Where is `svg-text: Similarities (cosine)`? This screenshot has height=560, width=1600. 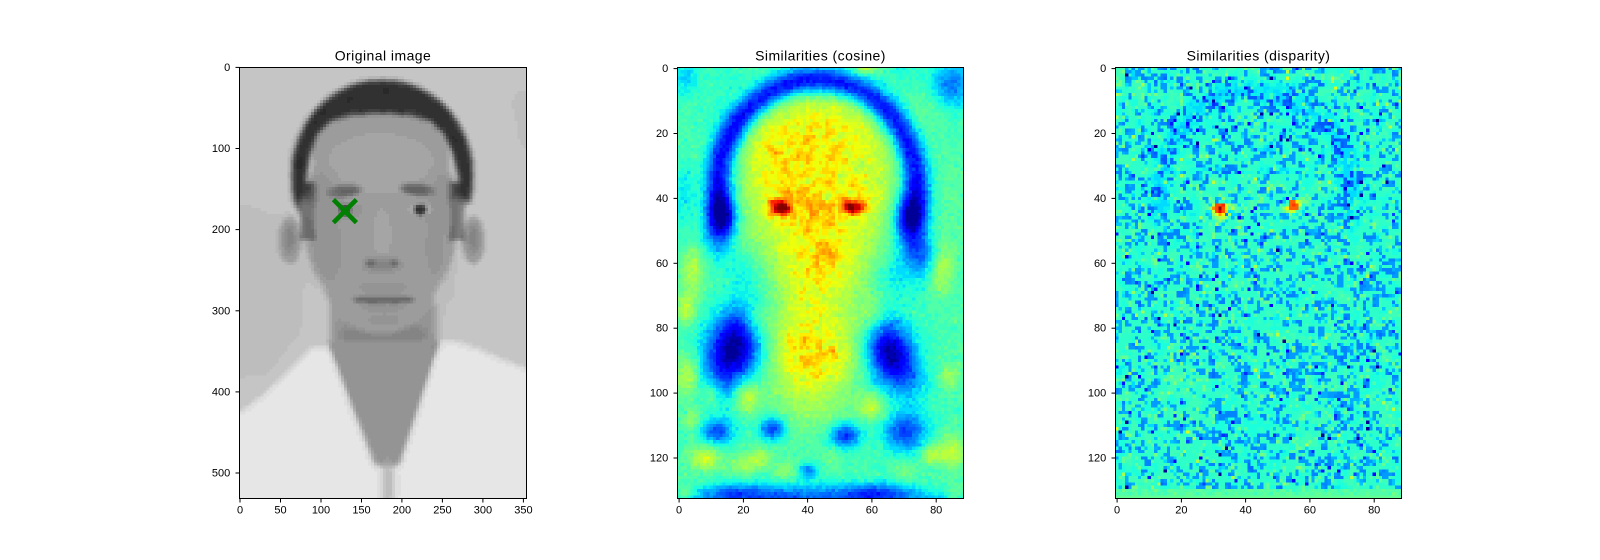 svg-text: Similarities (cosine) is located at coordinates (820, 56).